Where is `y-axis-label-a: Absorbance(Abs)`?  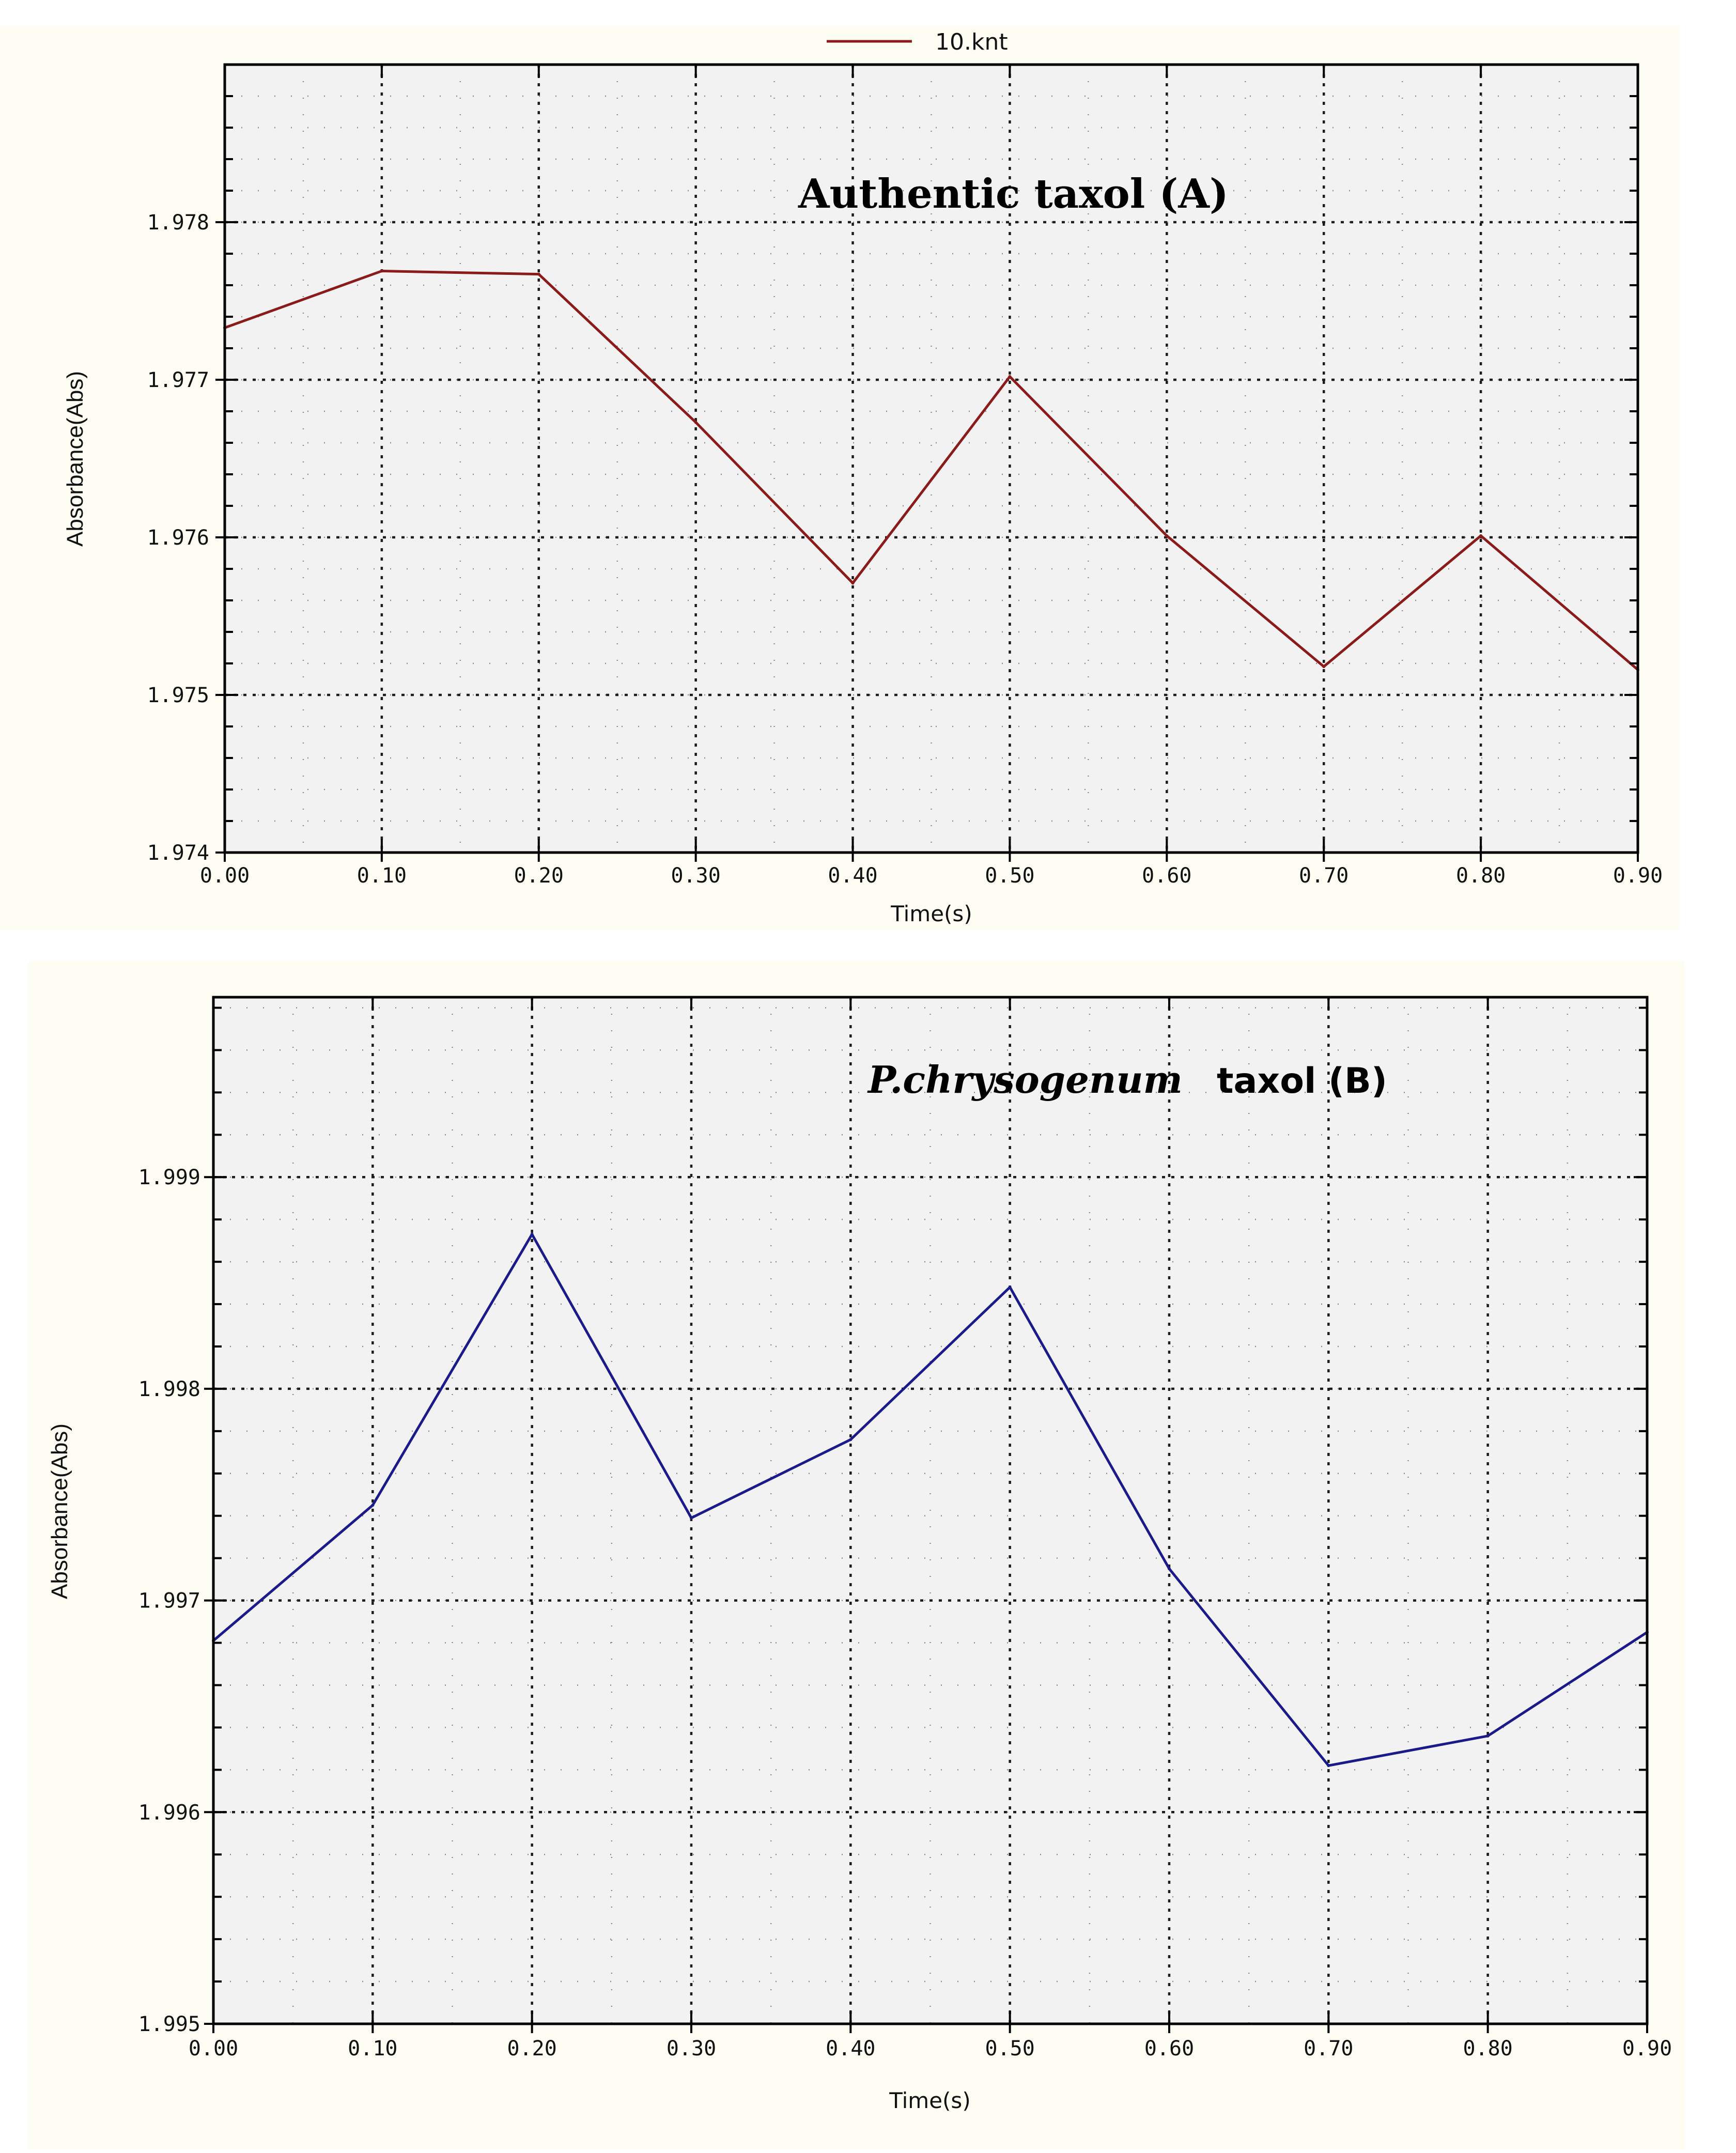
y-axis-label-a: Absorbance(Abs) is located at coordinates (75, 459).